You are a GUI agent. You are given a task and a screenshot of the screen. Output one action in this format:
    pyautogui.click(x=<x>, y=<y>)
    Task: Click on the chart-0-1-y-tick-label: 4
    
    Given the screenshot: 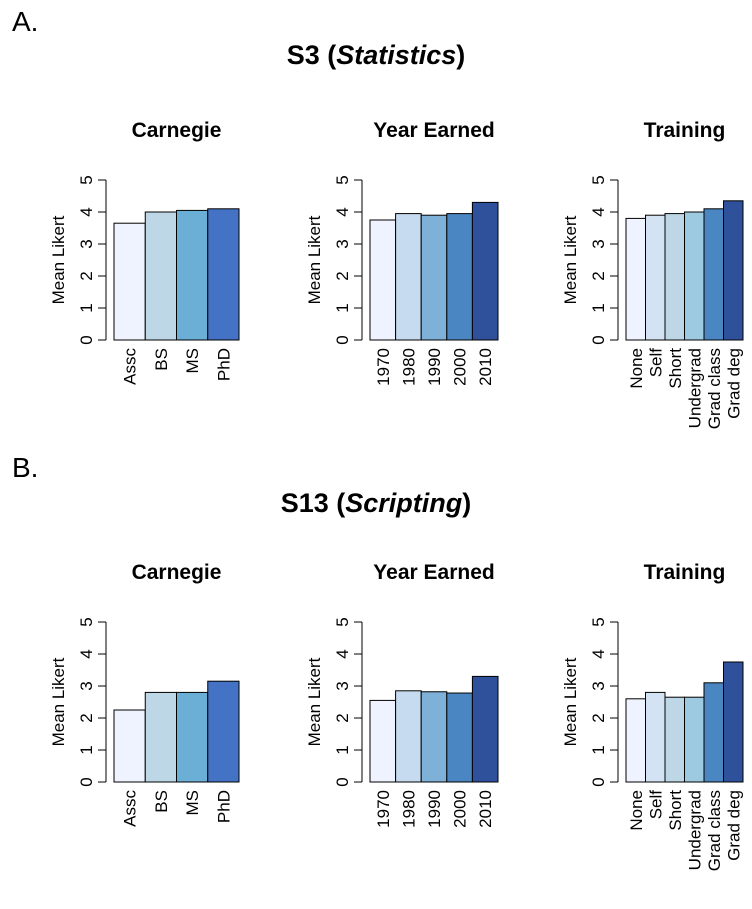 What is the action you would take?
    pyautogui.click(x=342, y=211)
    